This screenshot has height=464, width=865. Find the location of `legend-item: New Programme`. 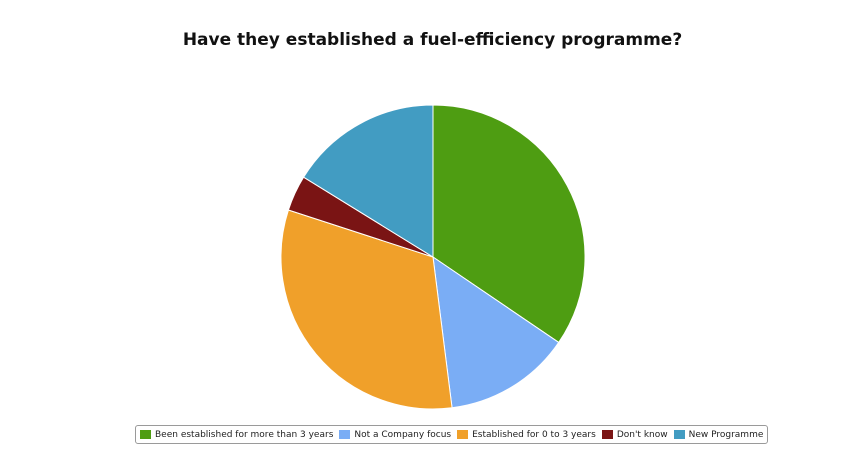

legend-item: New Programme is located at coordinates (718, 434).